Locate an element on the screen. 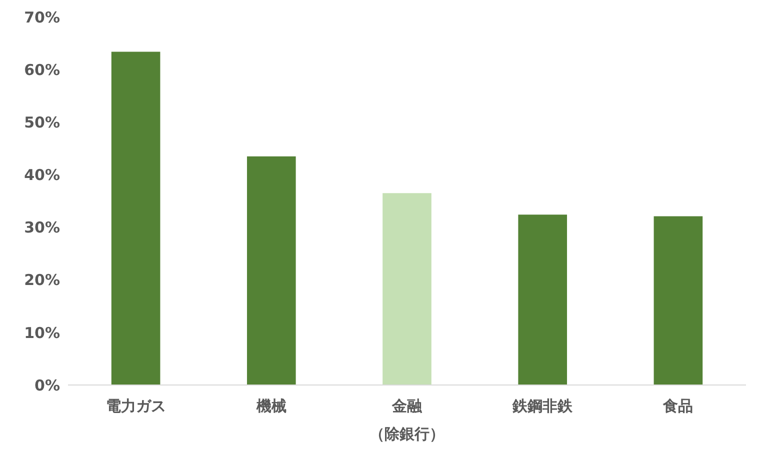  y-tick-label: 50% is located at coordinates (42, 122).